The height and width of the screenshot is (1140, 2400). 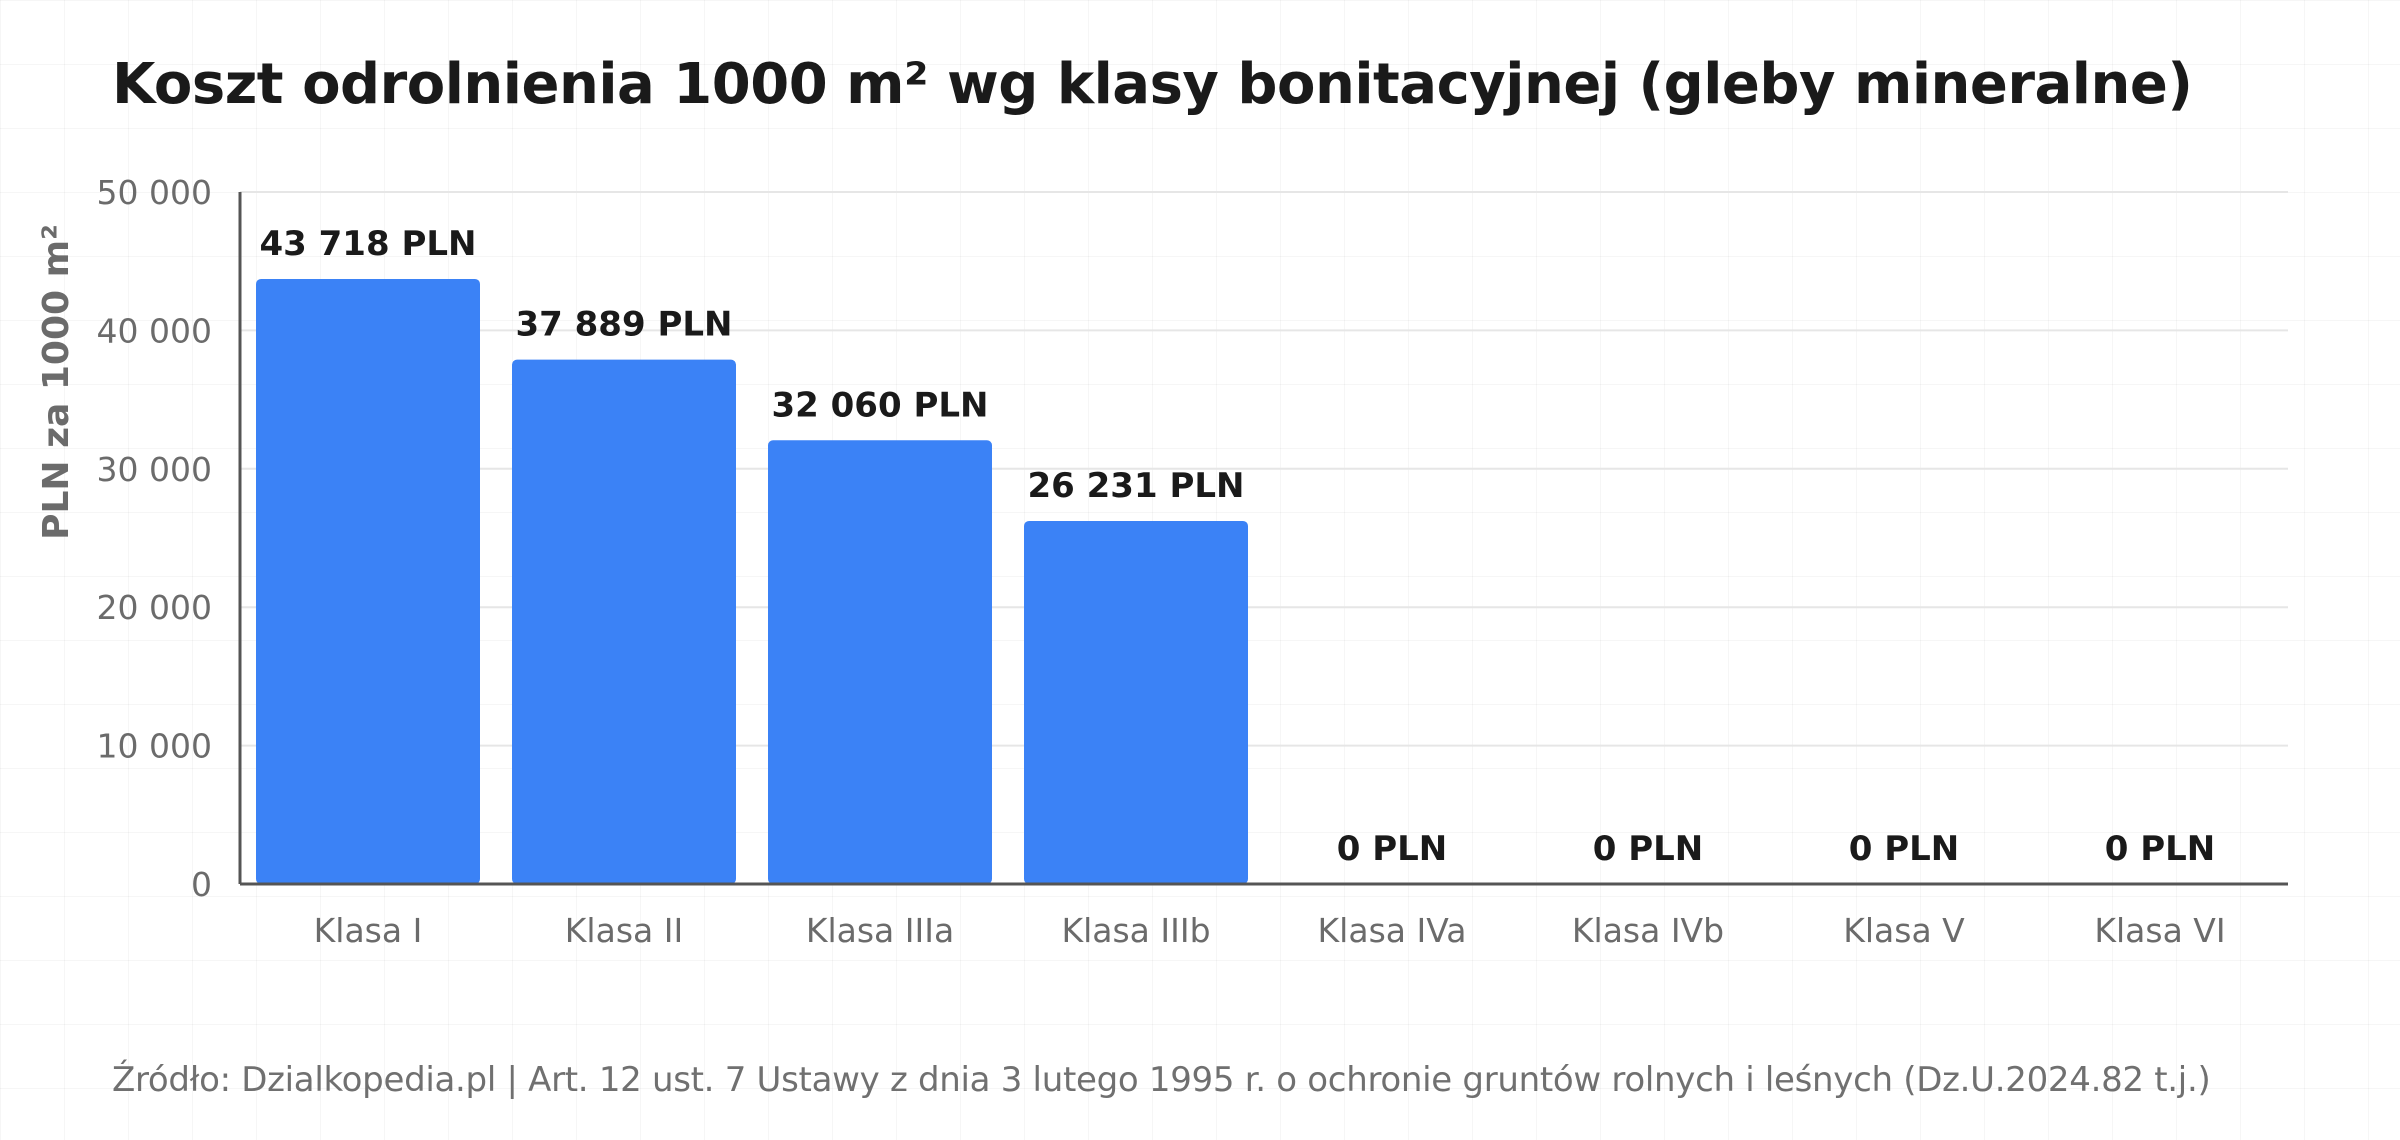 What do you see at coordinates (880, 405) in the screenshot?
I see `bar-value-label: 32 060 PLN` at bounding box center [880, 405].